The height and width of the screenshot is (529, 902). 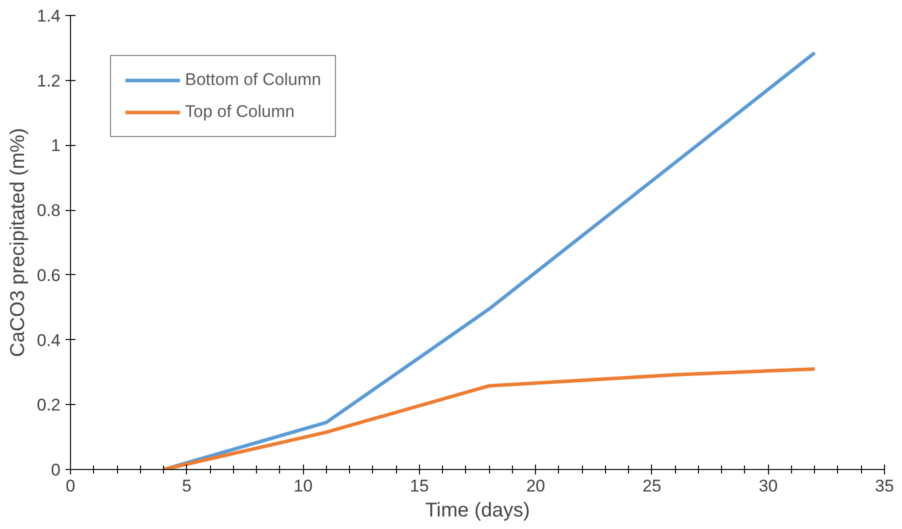 What do you see at coordinates (48, 405) in the screenshot?
I see `y-tick-label: 0.2` at bounding box center [48, 405].